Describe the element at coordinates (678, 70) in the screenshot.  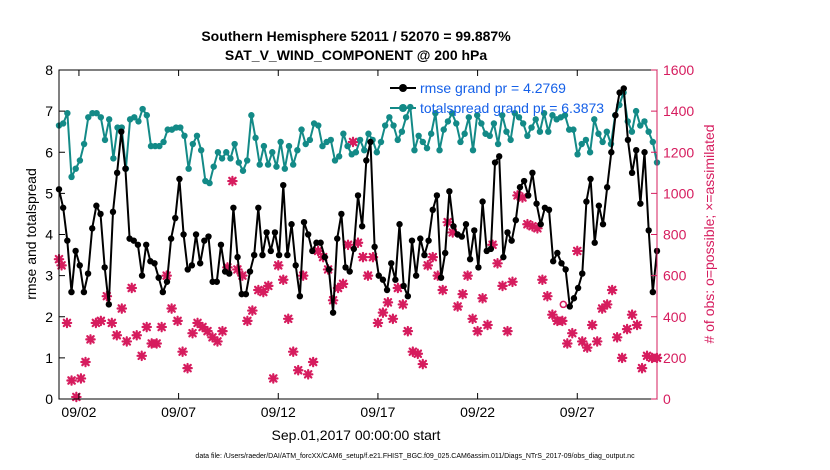
I see `right-tick-label: 1600` at that location.